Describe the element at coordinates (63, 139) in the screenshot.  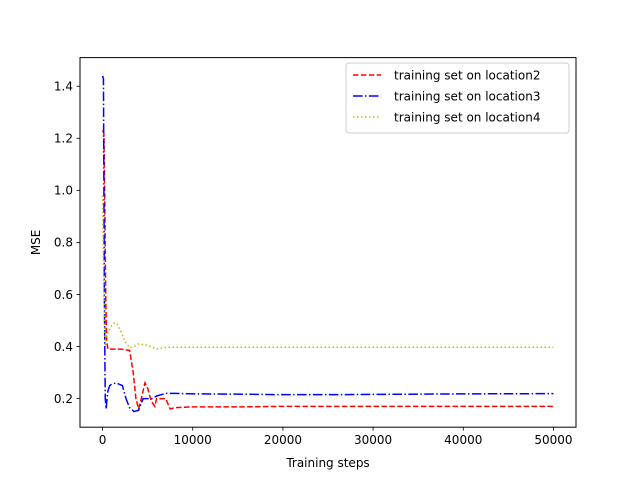
I see `y-tick-label: 1.2` at that location.